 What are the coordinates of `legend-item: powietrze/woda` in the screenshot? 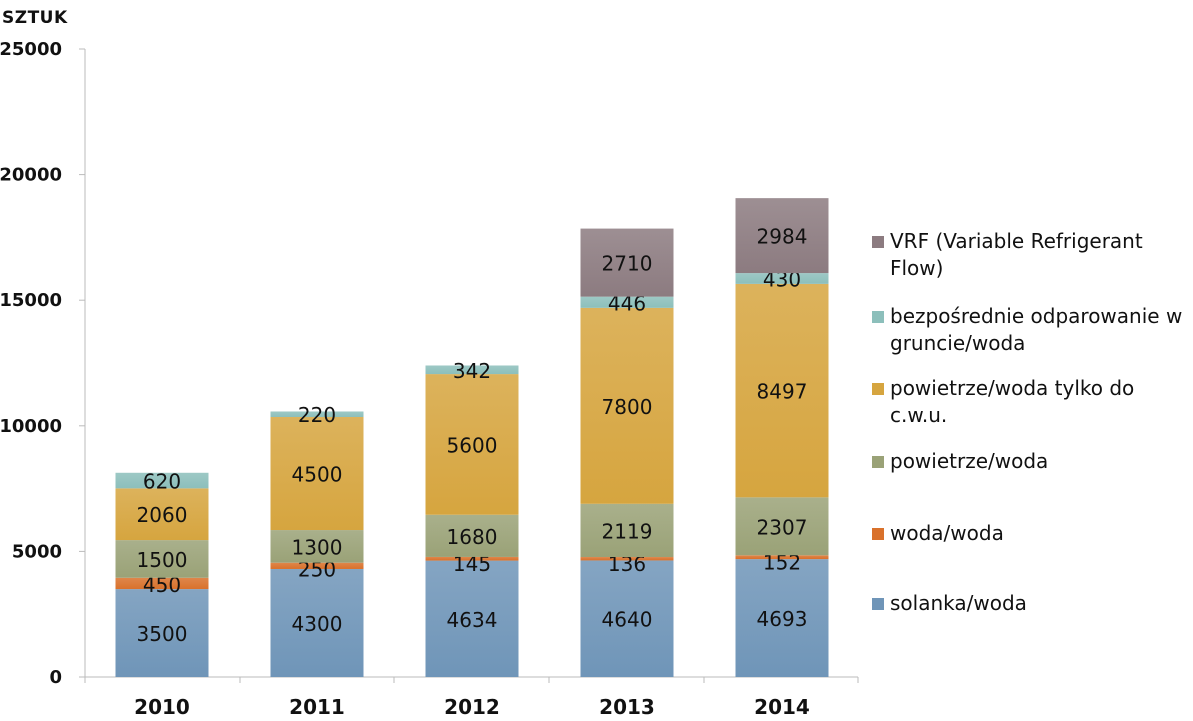 It's located at (1031, 461).